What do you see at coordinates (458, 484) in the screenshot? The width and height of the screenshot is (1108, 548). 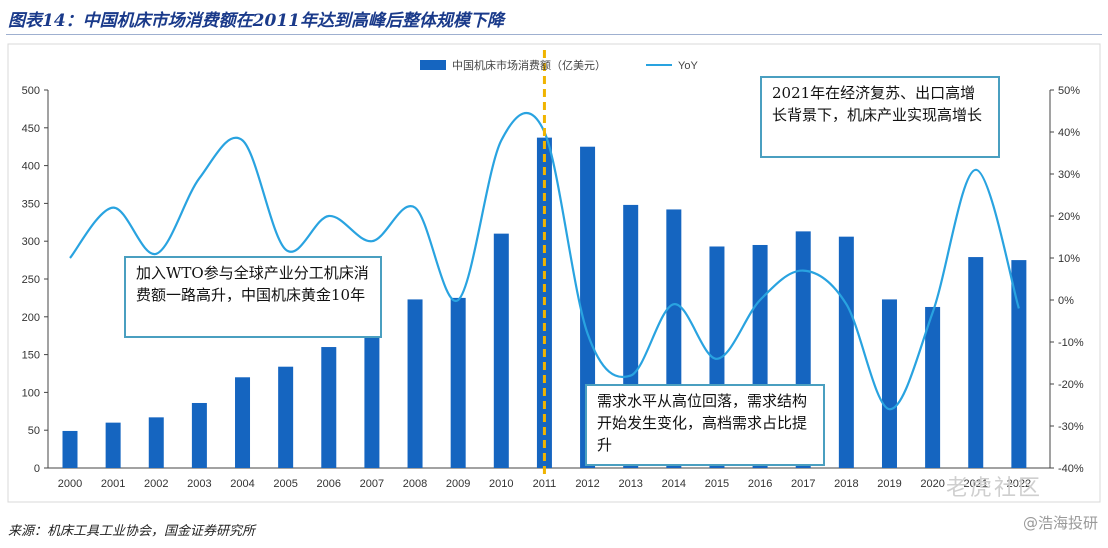 I see `x-tick-label: 2009` at bounding box center [458, 484].